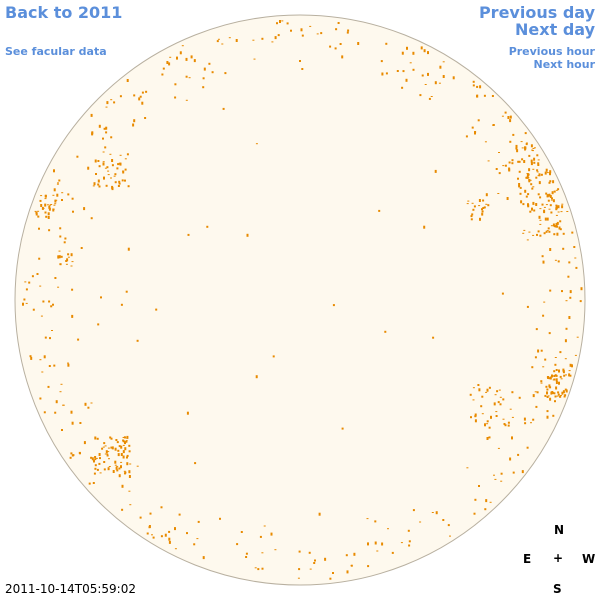  What do you see at coordinates (557, 589) in the screenshot?
I see `compass-south-label: S` at bounding box center [557, 589].